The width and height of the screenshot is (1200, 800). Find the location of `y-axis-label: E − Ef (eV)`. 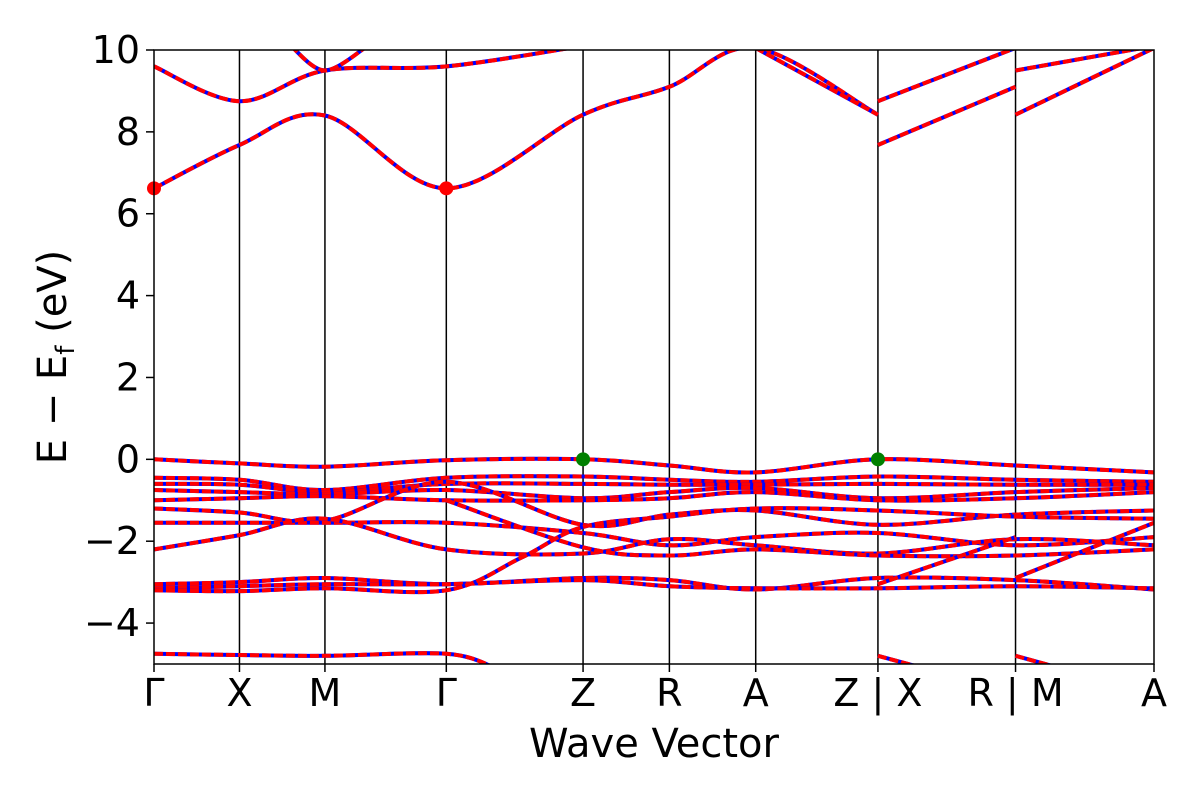

y-axis-label: E − Ef (eV) is located at coordinates (55, 357).